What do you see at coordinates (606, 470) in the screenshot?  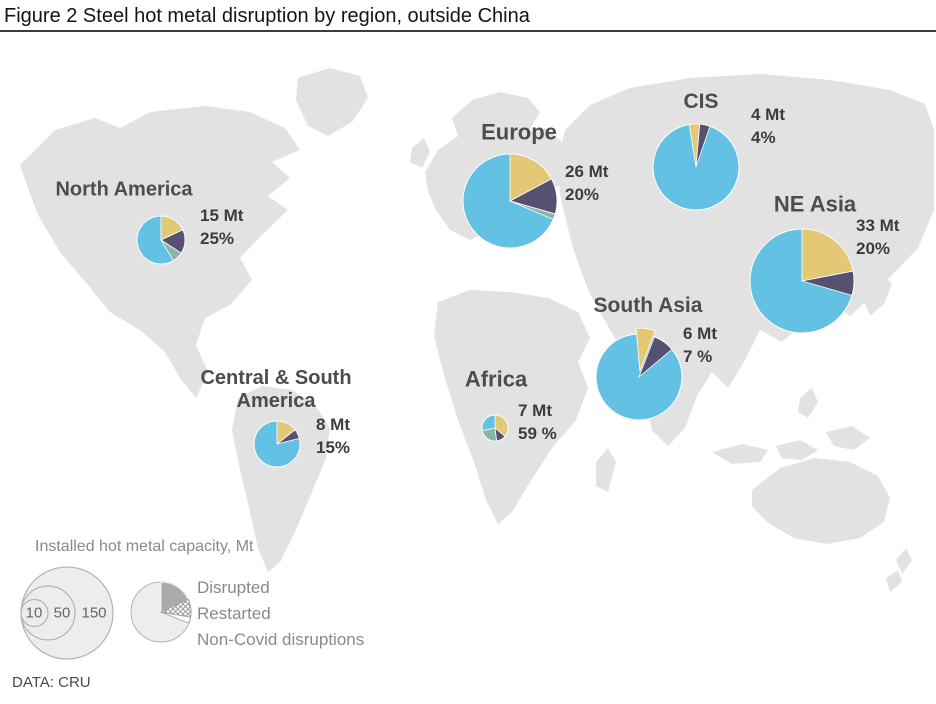 I see `map-madagascar` at bounding box center [606, 470].